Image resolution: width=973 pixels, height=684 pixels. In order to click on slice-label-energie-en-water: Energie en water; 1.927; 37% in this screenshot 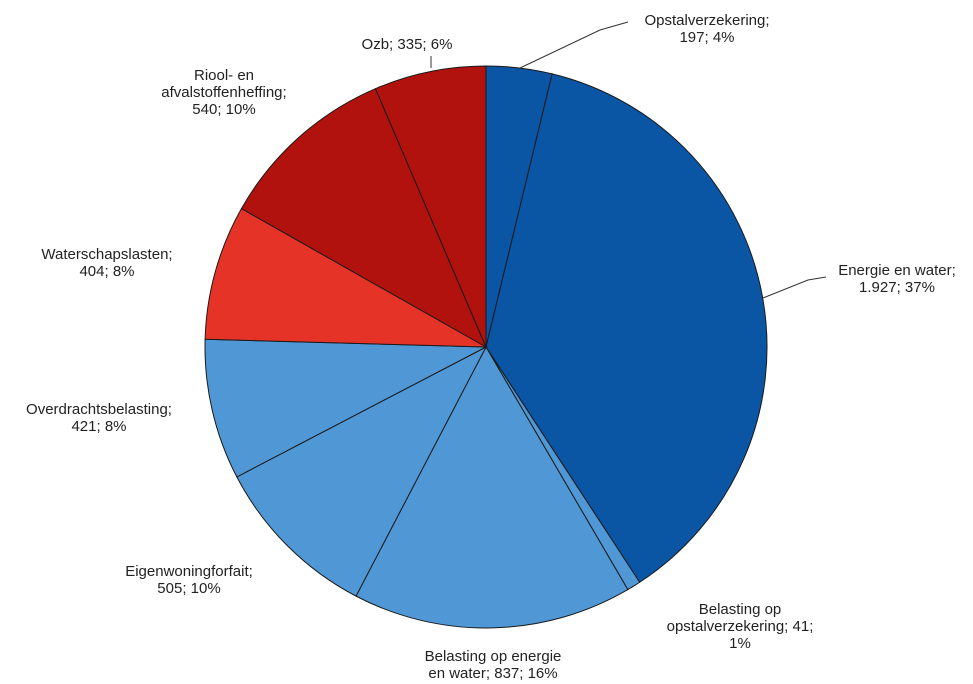, I will do `click(897, 279)`.